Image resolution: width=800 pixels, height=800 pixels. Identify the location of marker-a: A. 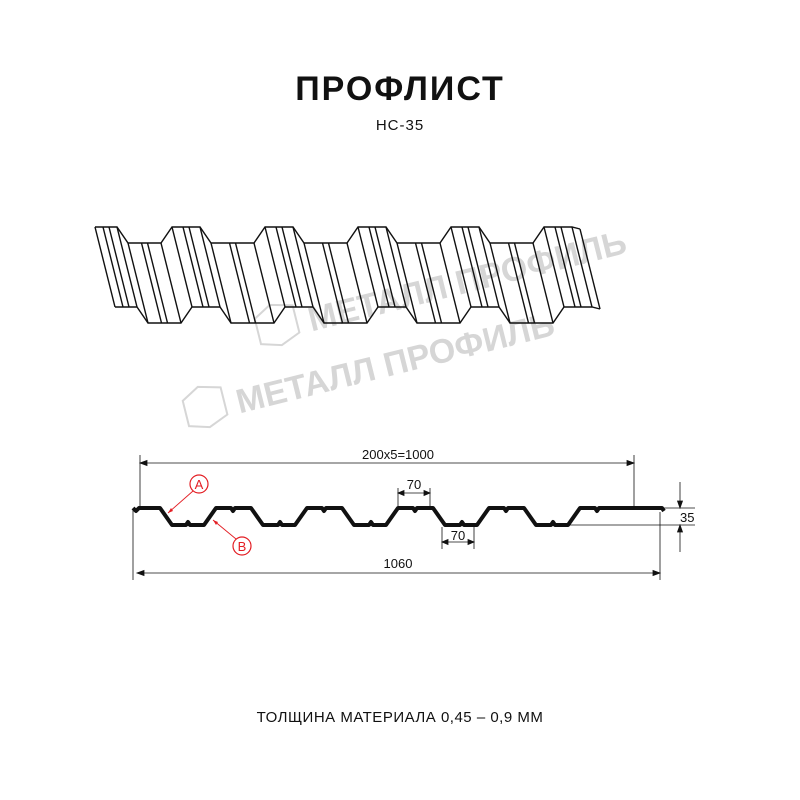
(188, 494).